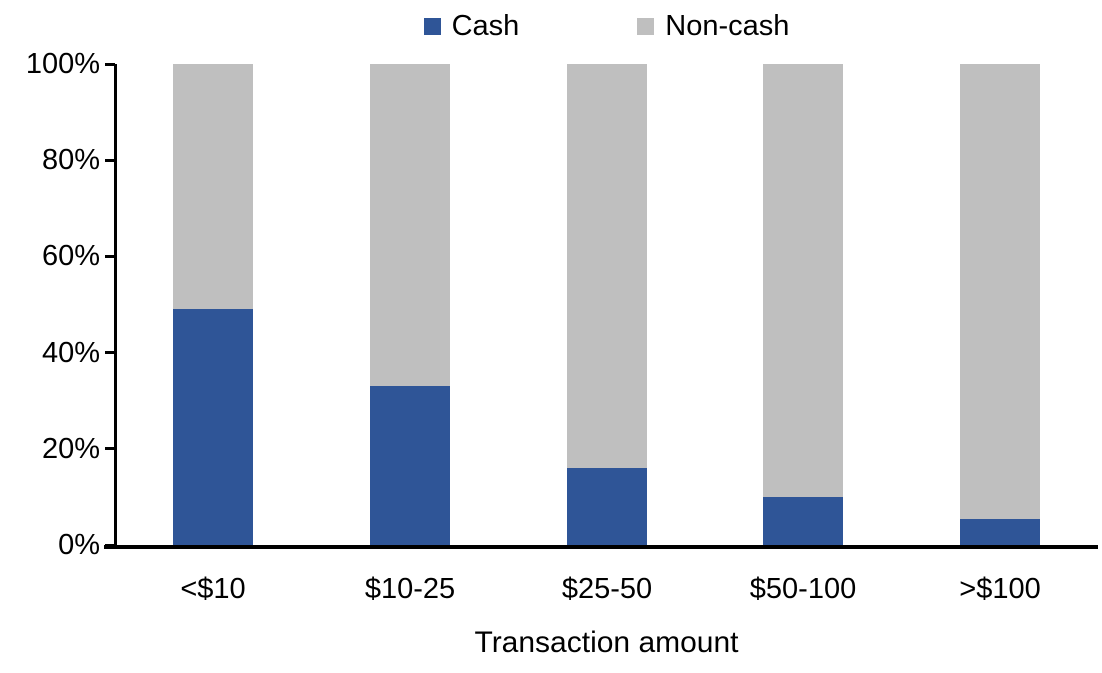 This screenshot has width=1102, height=673. What do you see at coordinates (115, 304) in the screenshot?
I see `y-axis-line` at bounding box center [115, 304].